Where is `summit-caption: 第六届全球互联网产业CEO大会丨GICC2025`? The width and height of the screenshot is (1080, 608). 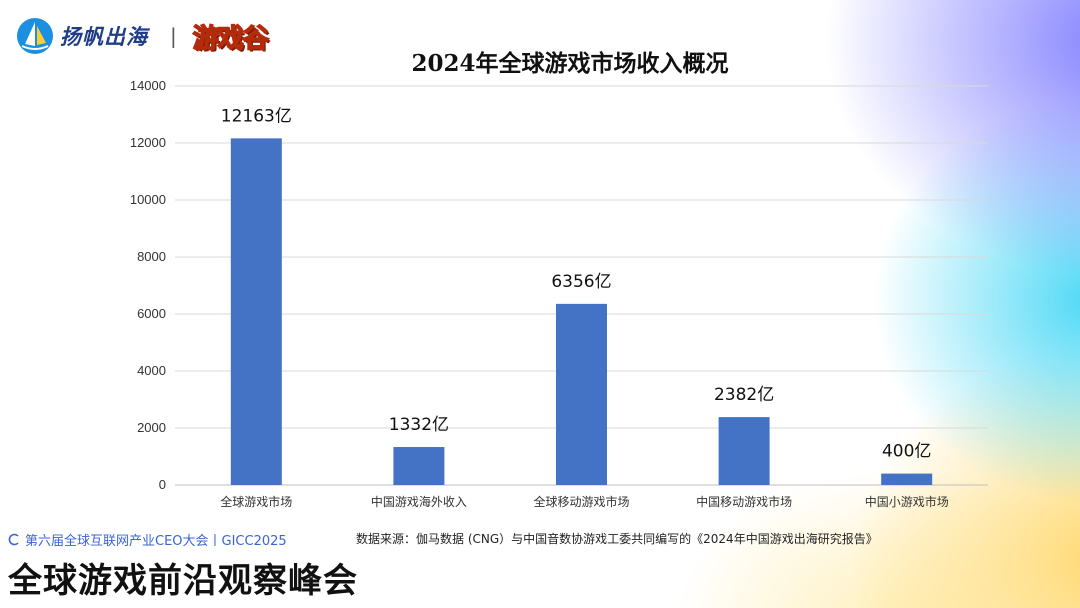
summit-caption: 第六届全球互联网产业CEO大会丨GICC2025 is located at coordinates (147, 539).